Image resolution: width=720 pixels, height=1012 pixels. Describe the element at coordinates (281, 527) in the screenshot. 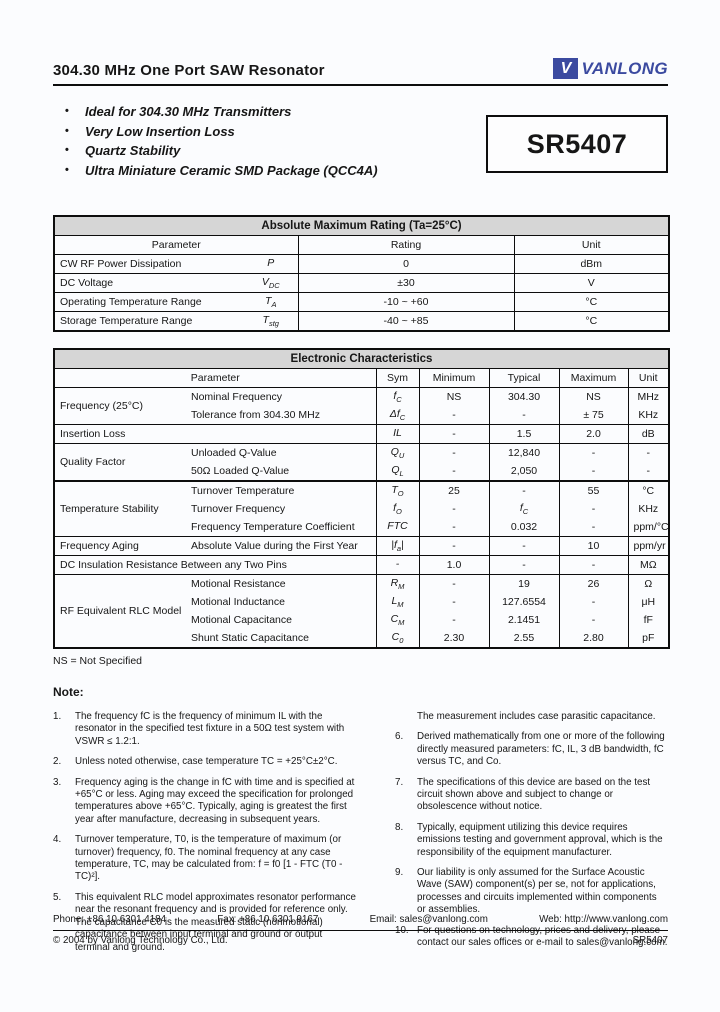

I see `desc-cell: Frequency Temperature Coefficient` at that location.